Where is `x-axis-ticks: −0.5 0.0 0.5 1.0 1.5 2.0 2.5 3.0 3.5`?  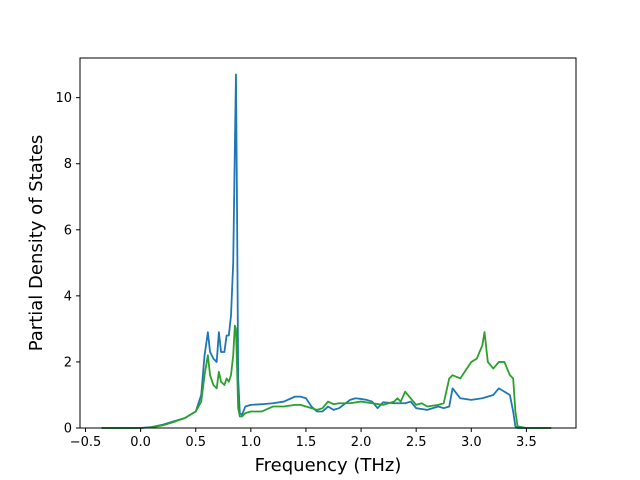
x-axis-ticks: −0.5 0.0 0.5 1.0 1.5 2.0 2.5 3.0 3.5 is located at coordinates (303, 439).